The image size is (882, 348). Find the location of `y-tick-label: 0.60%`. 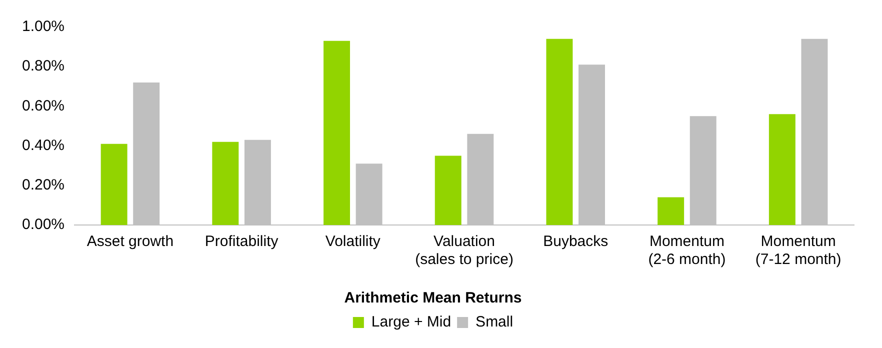

y-tick-label: 0.60% is located at coordinates (43, 105).